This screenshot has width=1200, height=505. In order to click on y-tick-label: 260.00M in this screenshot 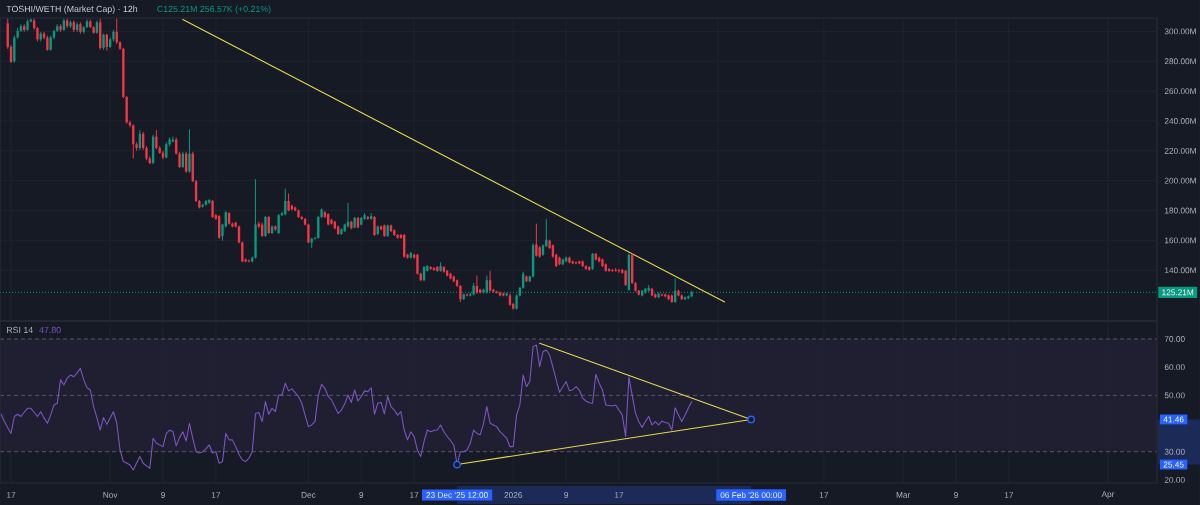, I will do `click(1180, 91)`.